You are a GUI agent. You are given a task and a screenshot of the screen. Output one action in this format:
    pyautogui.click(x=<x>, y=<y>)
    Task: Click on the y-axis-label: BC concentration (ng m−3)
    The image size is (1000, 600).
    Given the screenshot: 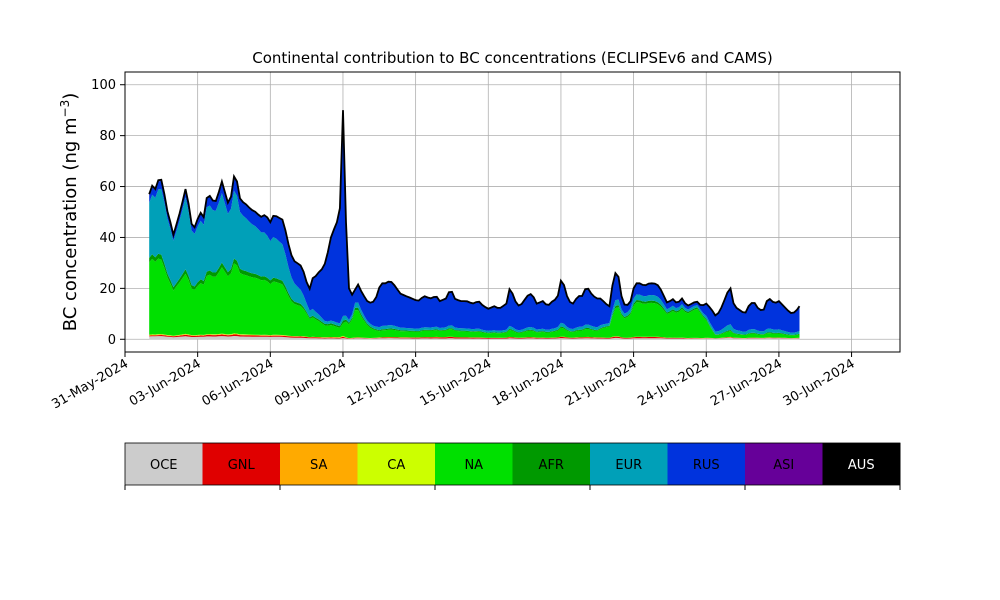 What is the action you would take?
    pyautogui.click(x=69, y=212)
    